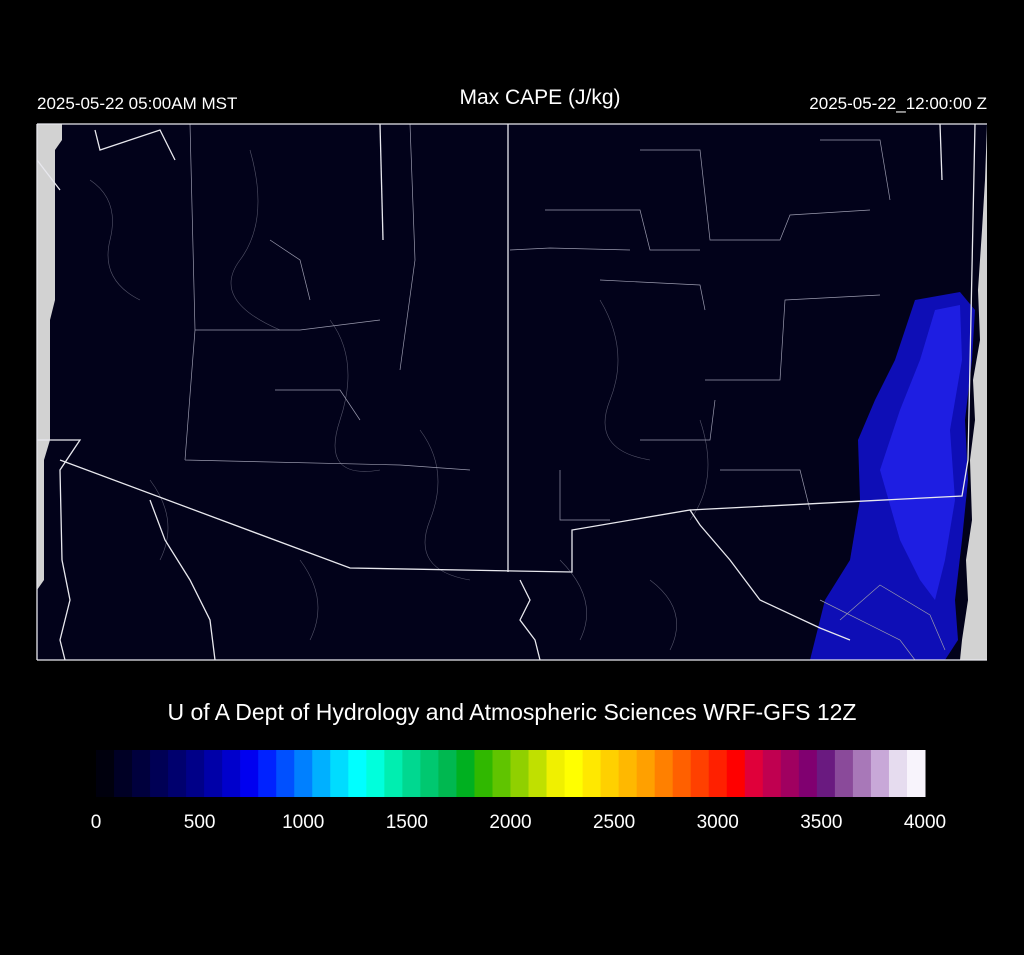 Image resolution: width=1024 pixels, height=955 pixels. Describe the element at coordinates (898, 103) in the screenshot. I see `valid-time: 2025-05-22_12:00:00 Z` at that location.